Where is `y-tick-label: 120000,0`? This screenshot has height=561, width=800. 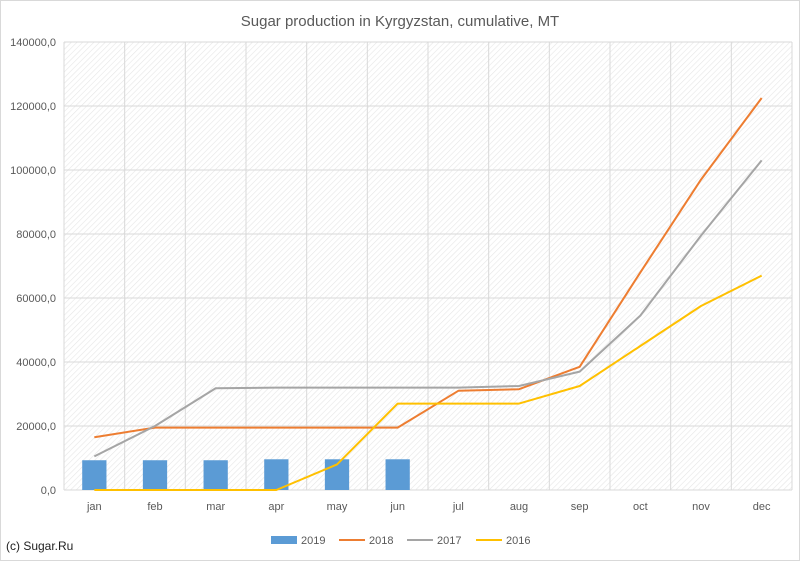 y-tick-label: 120000,0 is located at coordinates (33, 107).